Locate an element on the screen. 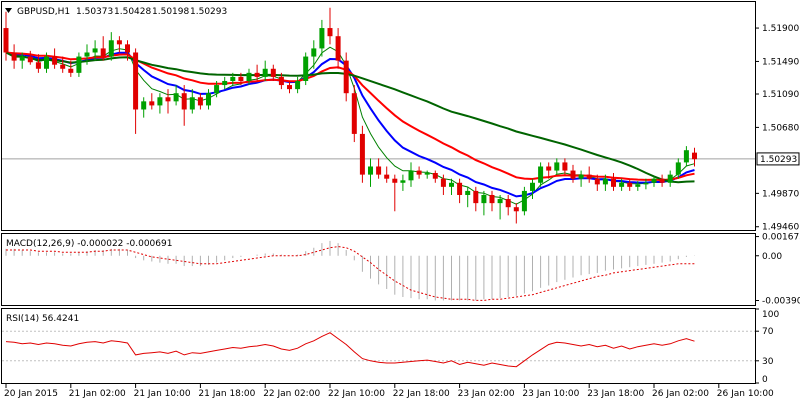 The image size is (800, 400). time-tick-label: 21 Jan 18:00 is located at coordinates (226, 394).